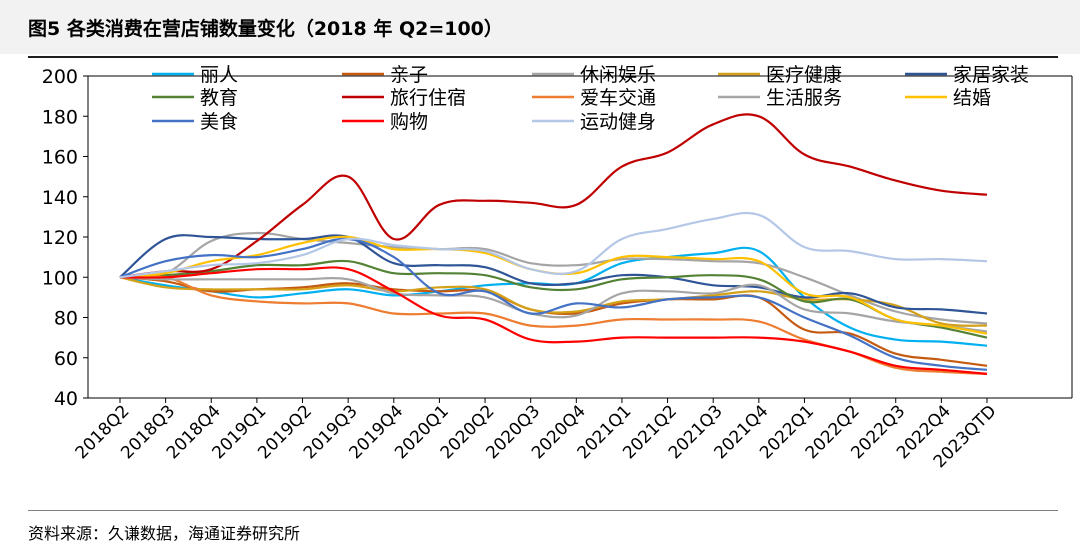 This screenshot has width=1080, height=560. What do you see at coordinates (409, 75) in the screenshot?
I see `legend-label: 亲子` at bounding box center [409, 75].